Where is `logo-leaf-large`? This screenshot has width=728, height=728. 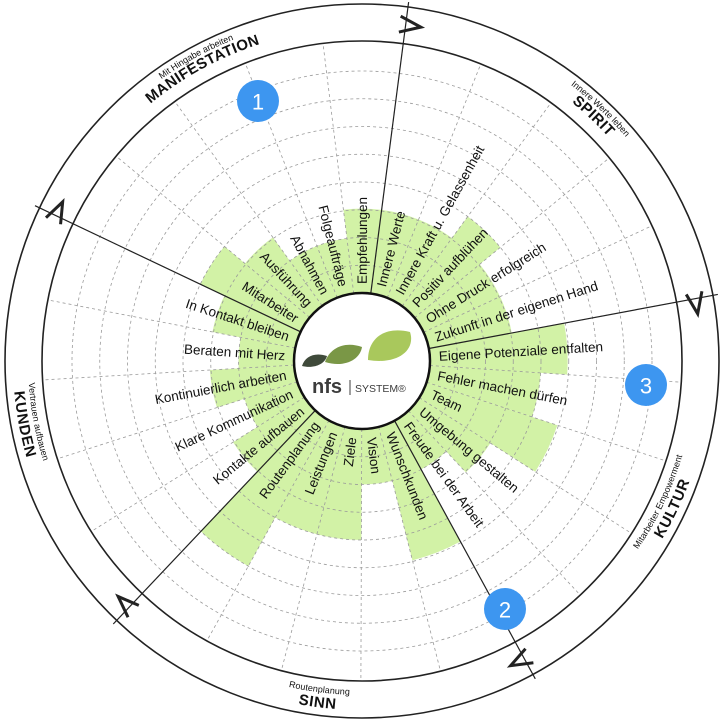 logo-leaf-large is located at coordinates (390, 345).